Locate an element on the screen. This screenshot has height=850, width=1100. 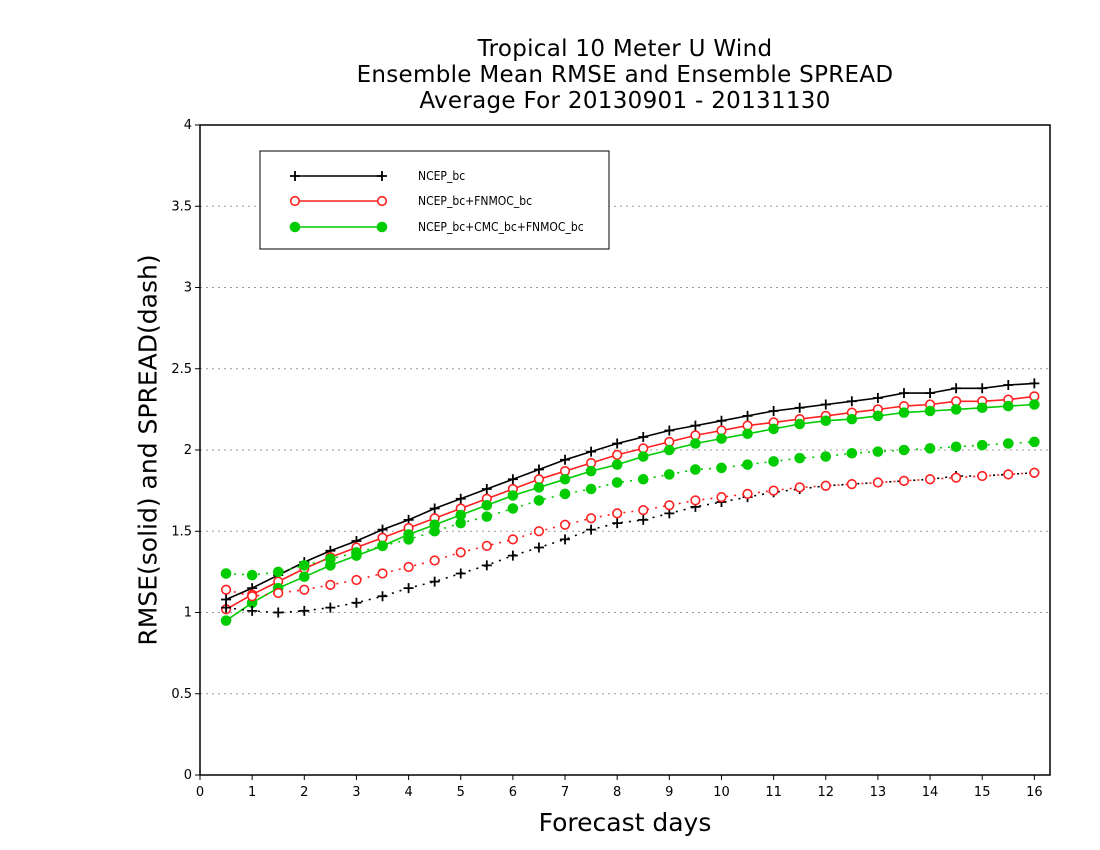
x-tick-label: 2 is located at coordinates (304, 792).